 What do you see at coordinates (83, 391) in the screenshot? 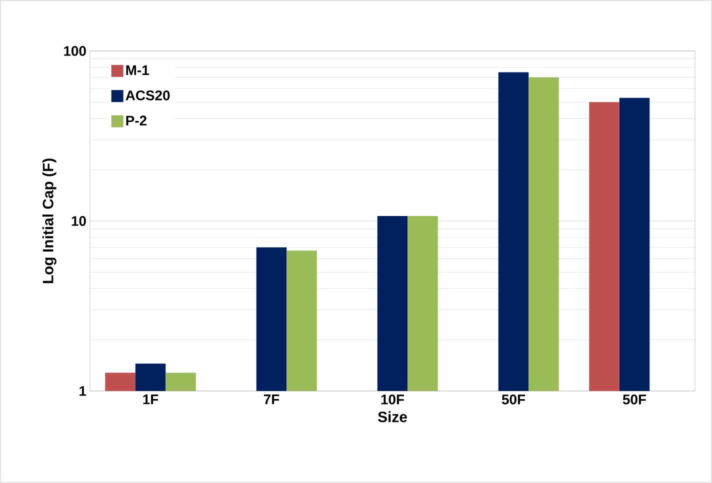
I see `y-tick-label: 1` at bounding box center [83, 391].